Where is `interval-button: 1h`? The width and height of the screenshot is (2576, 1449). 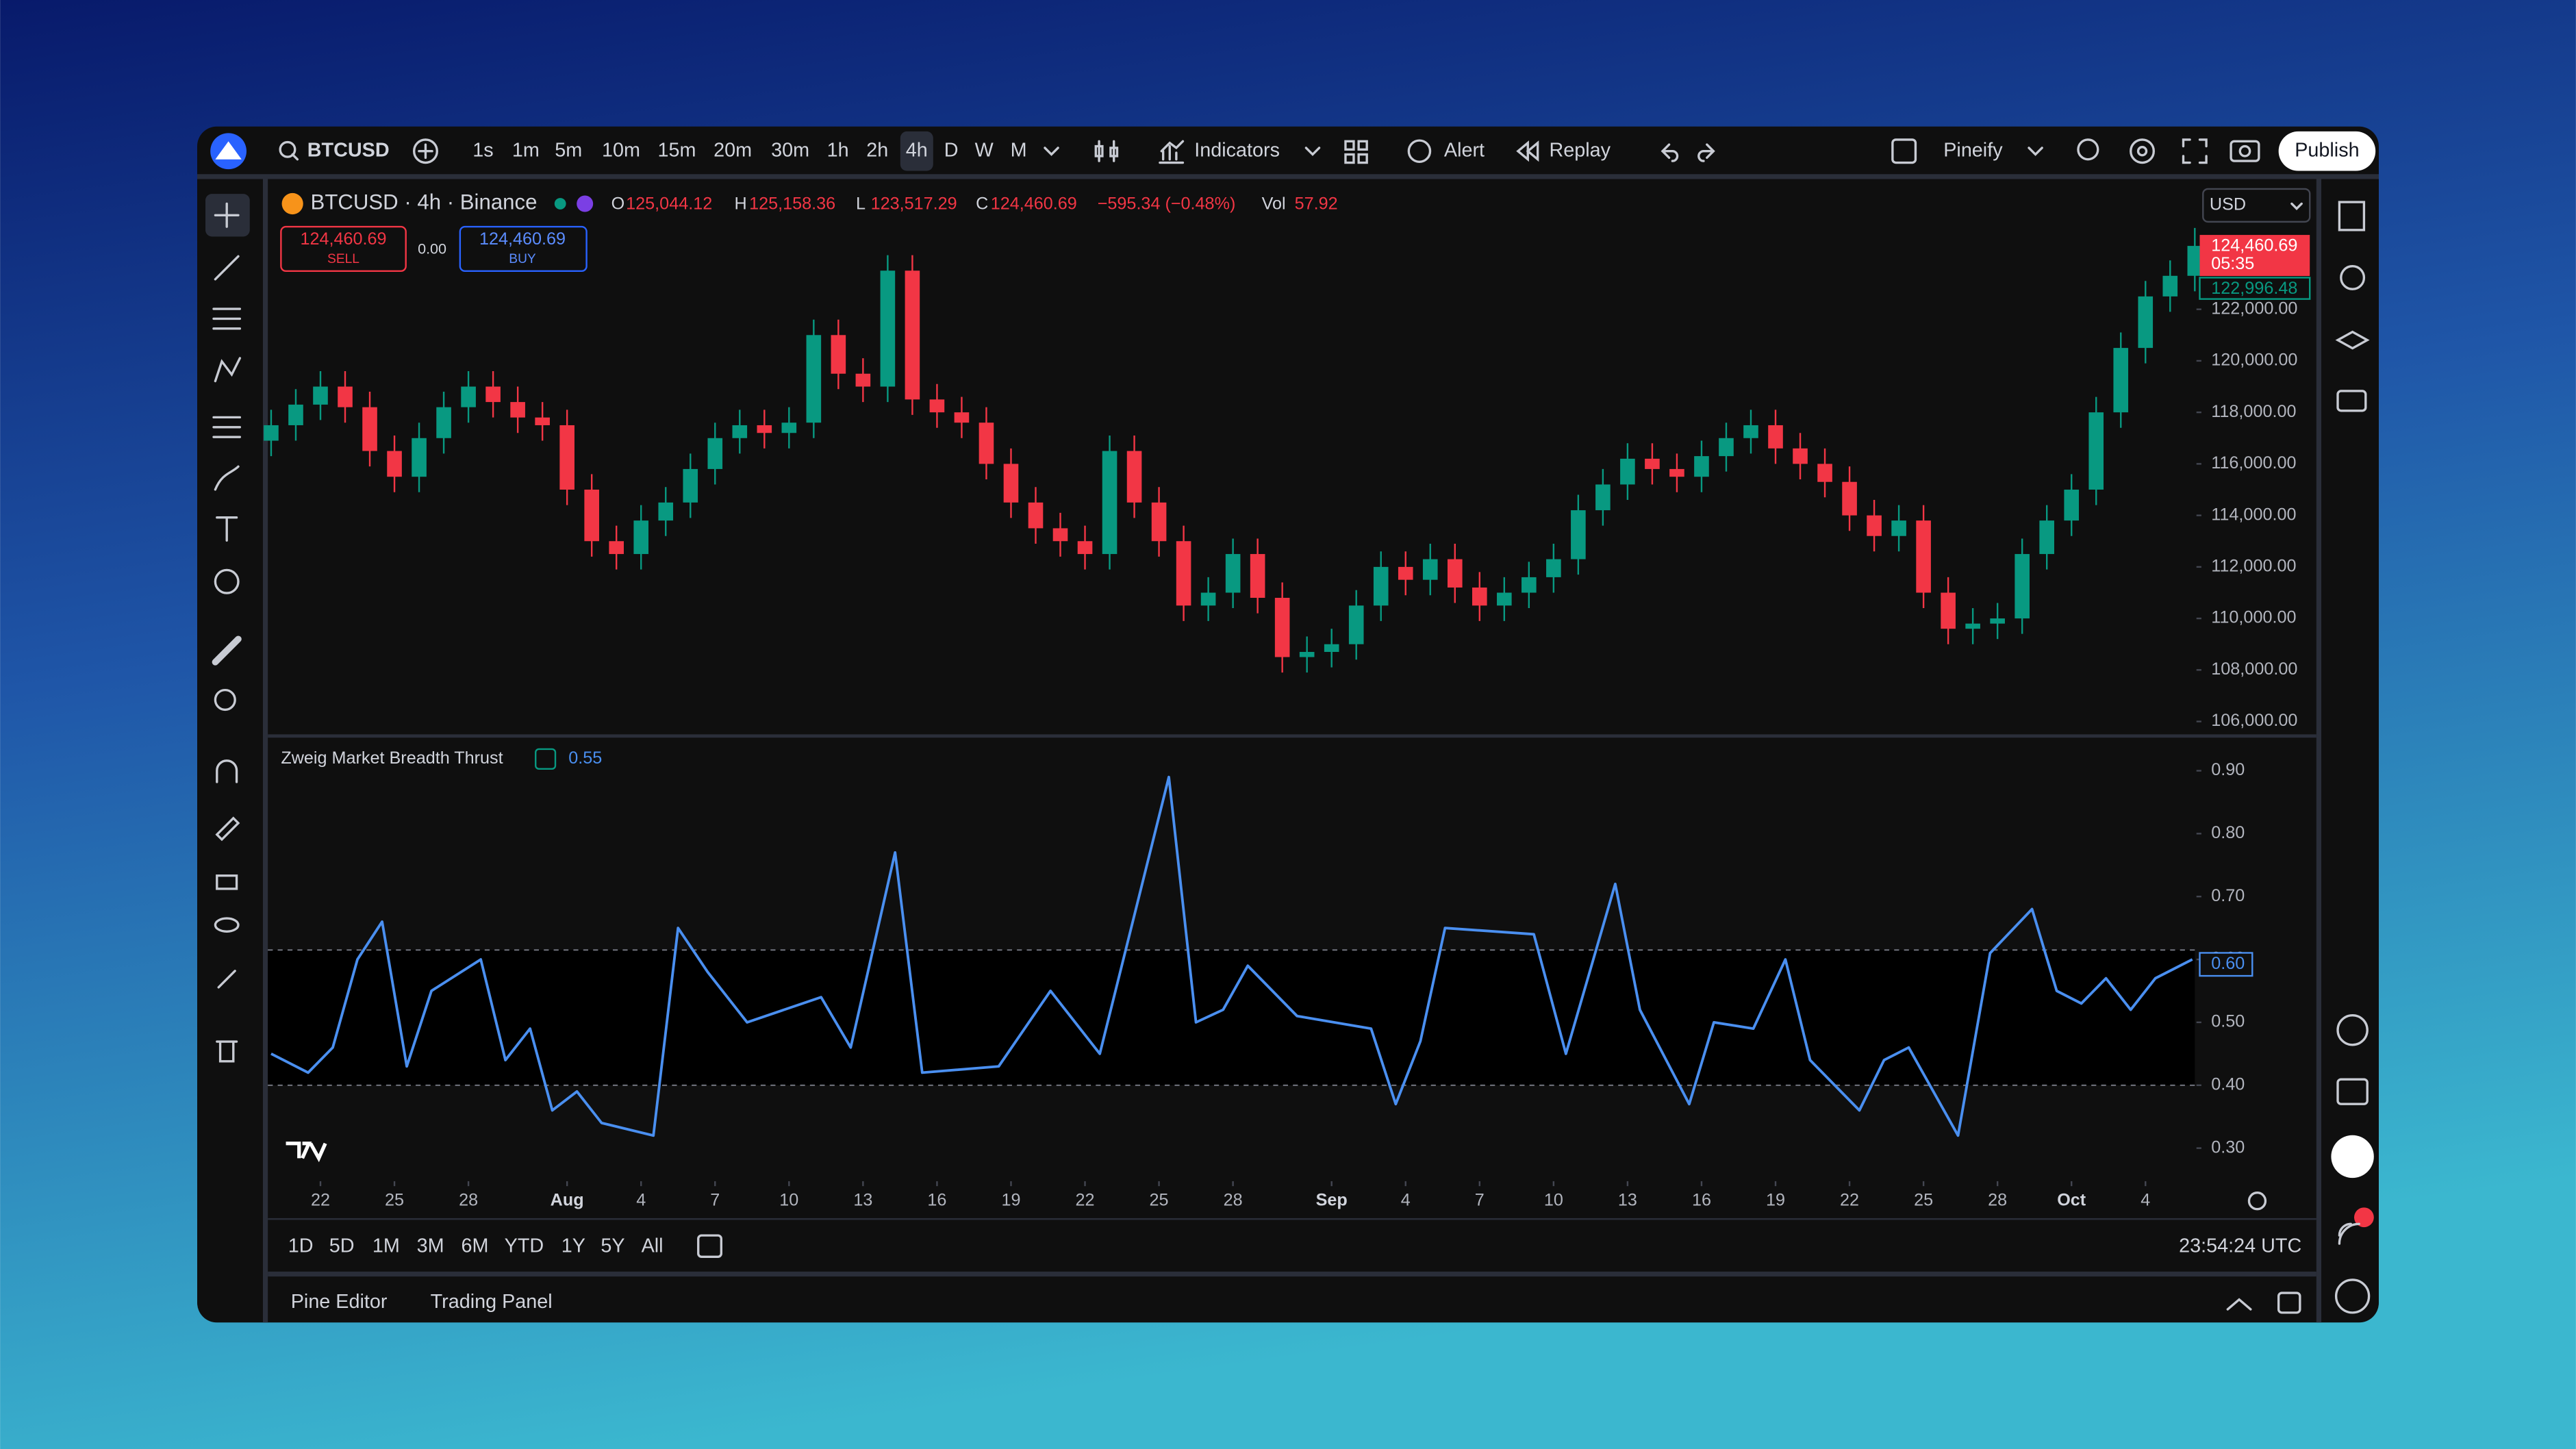
interval-button: 1h is located at coordinates (838, 150).